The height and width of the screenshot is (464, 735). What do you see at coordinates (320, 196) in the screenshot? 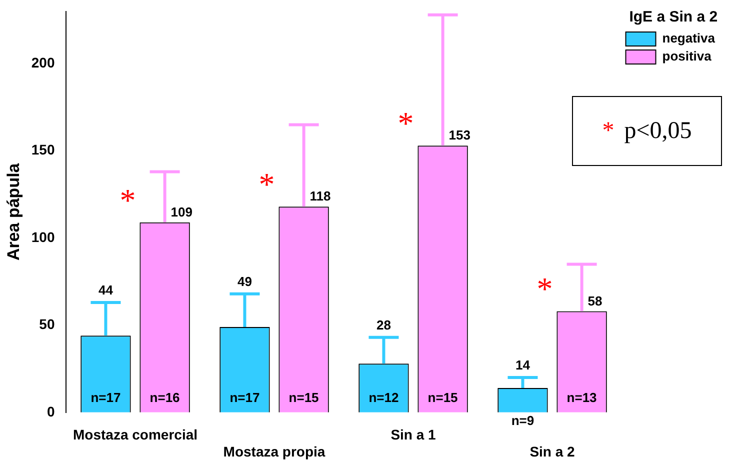
I see `data-label: 118` at bounding box center [320, 196].